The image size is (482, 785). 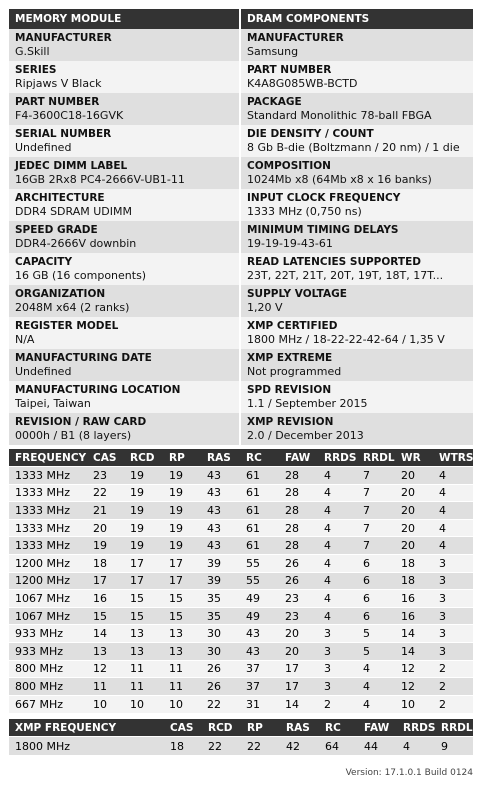 I want to click on table-cell: 22, so click(x=220, y=704).